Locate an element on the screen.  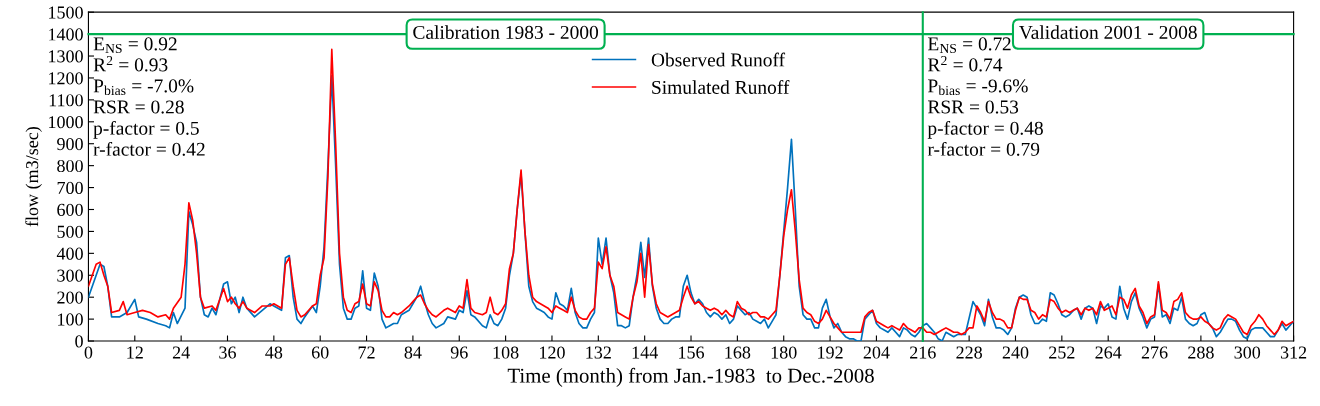
x-tick-label: 300 is located at coordinates (1247, 352).